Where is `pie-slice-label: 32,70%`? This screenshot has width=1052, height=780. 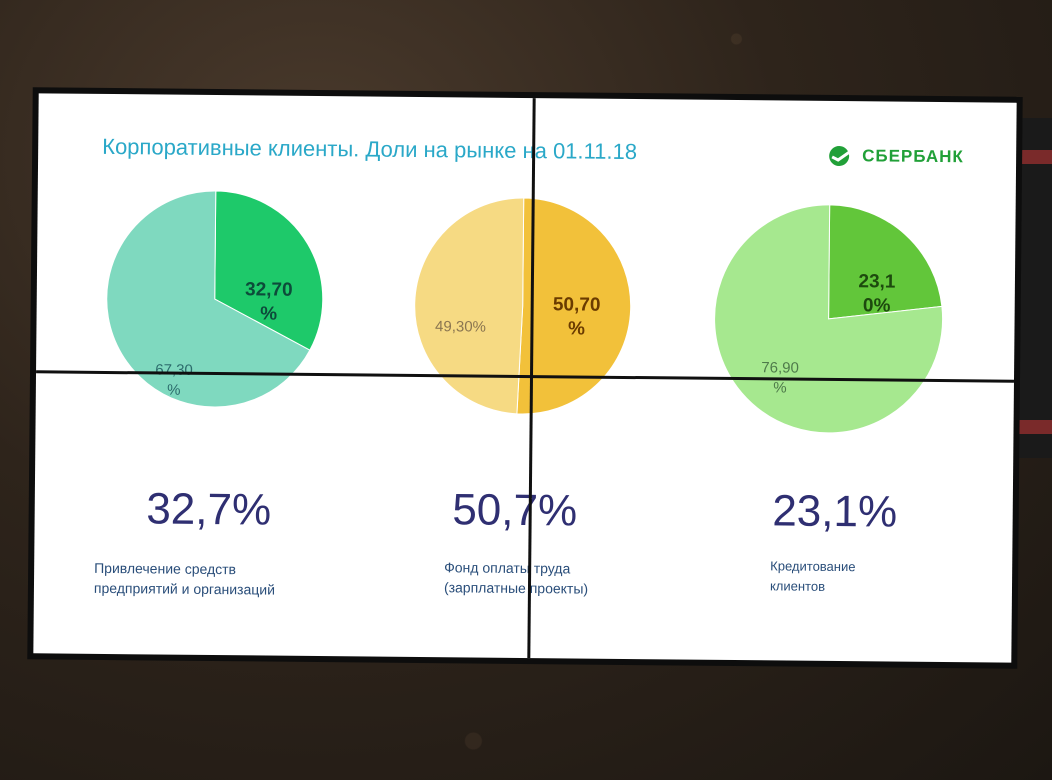
pie-slice-label: 32,70% is located at coordinates (269, 301).